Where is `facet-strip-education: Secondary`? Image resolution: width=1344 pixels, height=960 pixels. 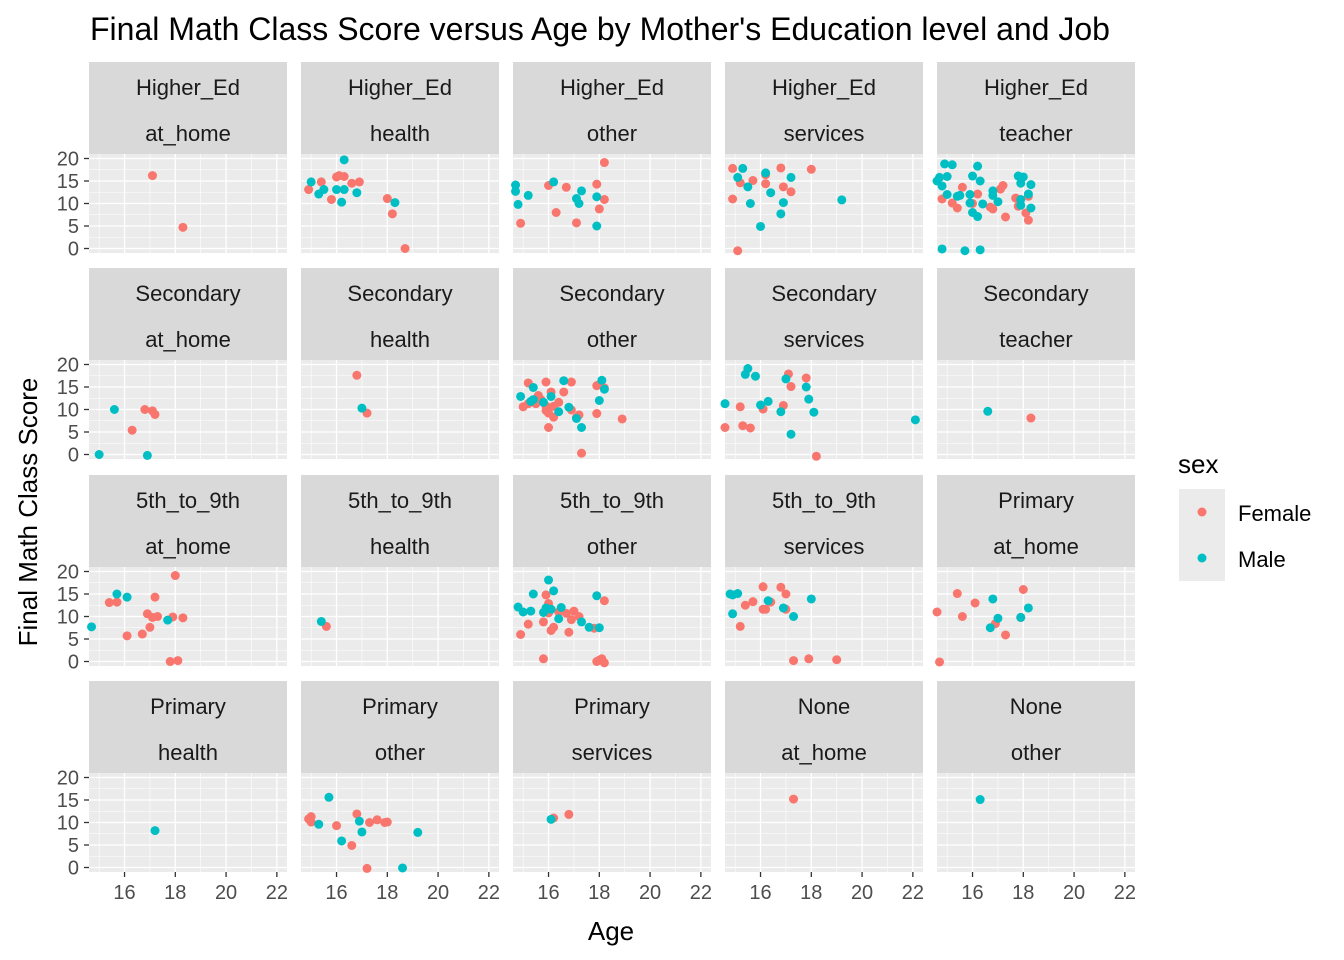 facet-strip-education: Secondary is located at coordinates (399, 293).